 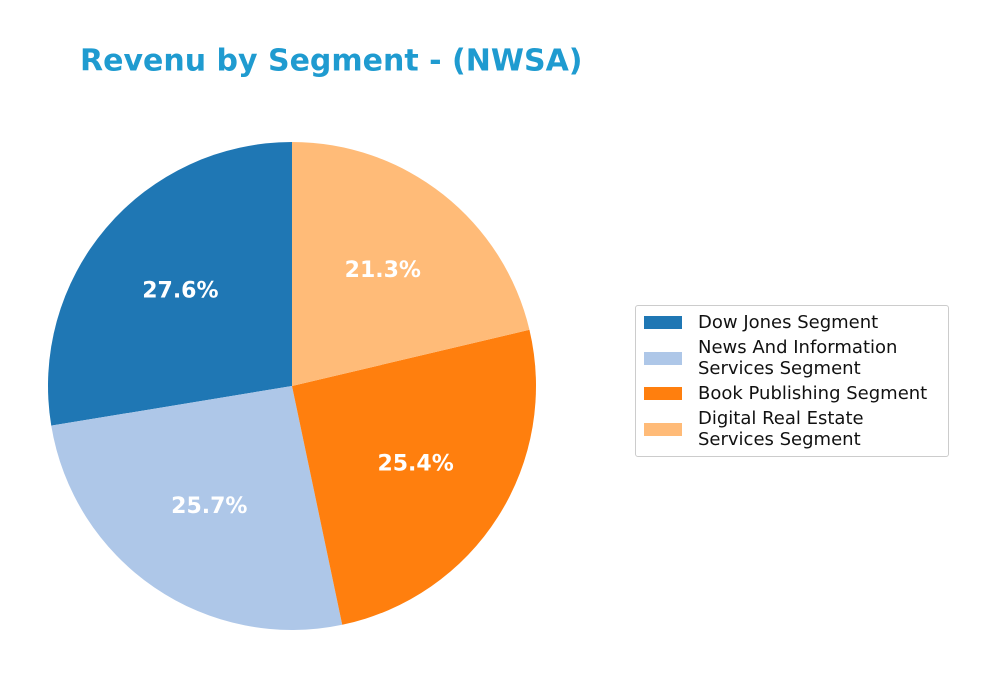 I want to click on value-label: 25.7%, so click(x=209, y=506).